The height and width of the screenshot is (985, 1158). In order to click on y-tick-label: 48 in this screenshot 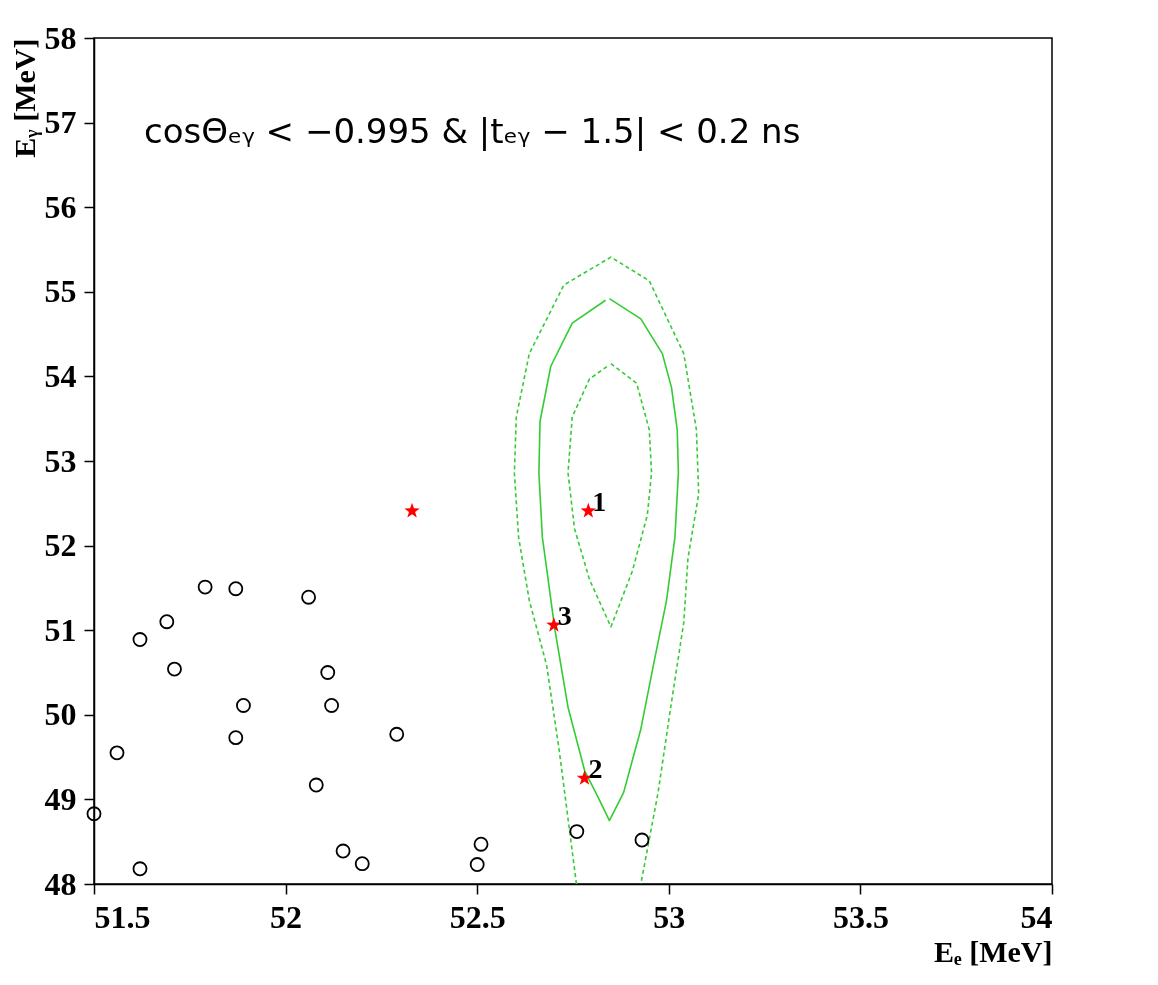, I will do `click(60, 883)`.